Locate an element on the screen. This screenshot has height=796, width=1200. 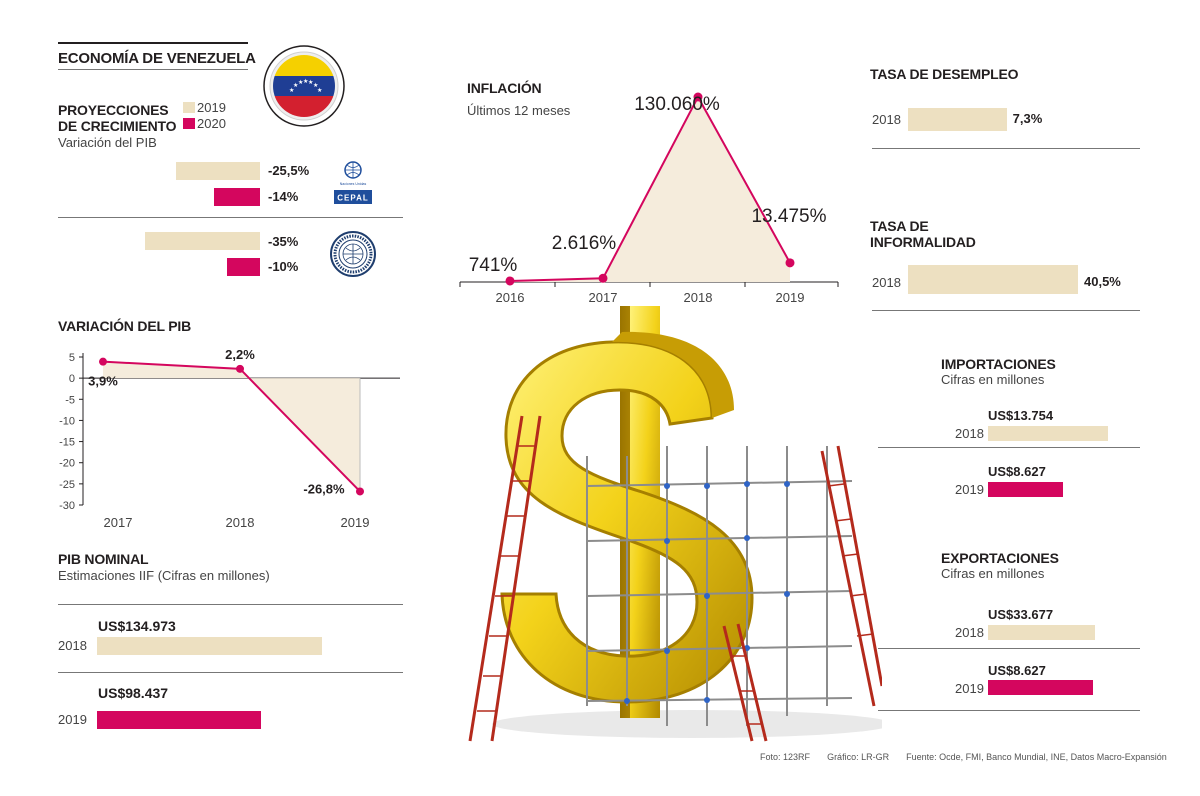
pib-nominal-subtitle: Estimaciones IIF (Cifras en millones) is located at coordinates (164, 575).